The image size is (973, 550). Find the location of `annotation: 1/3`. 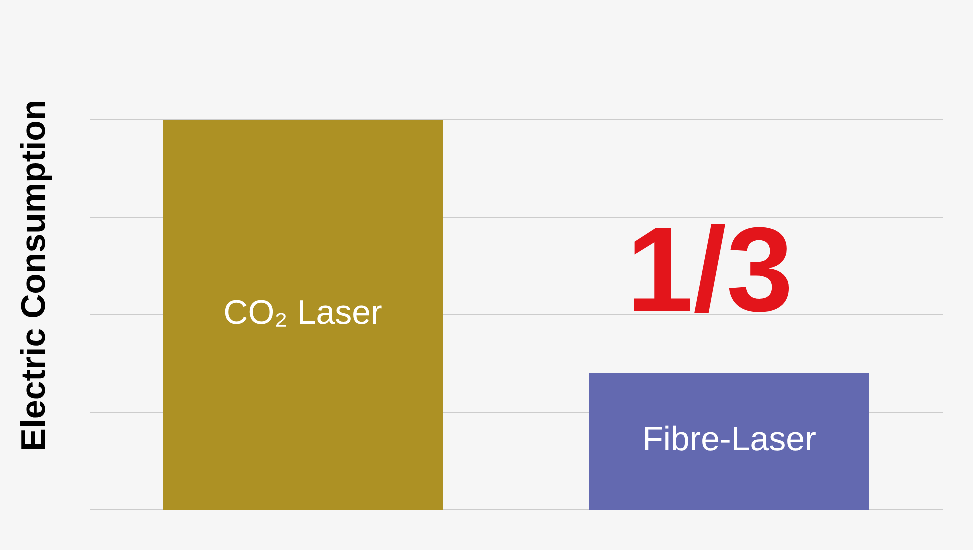

annotation: 1/3 is located at coordinates (710, 270).